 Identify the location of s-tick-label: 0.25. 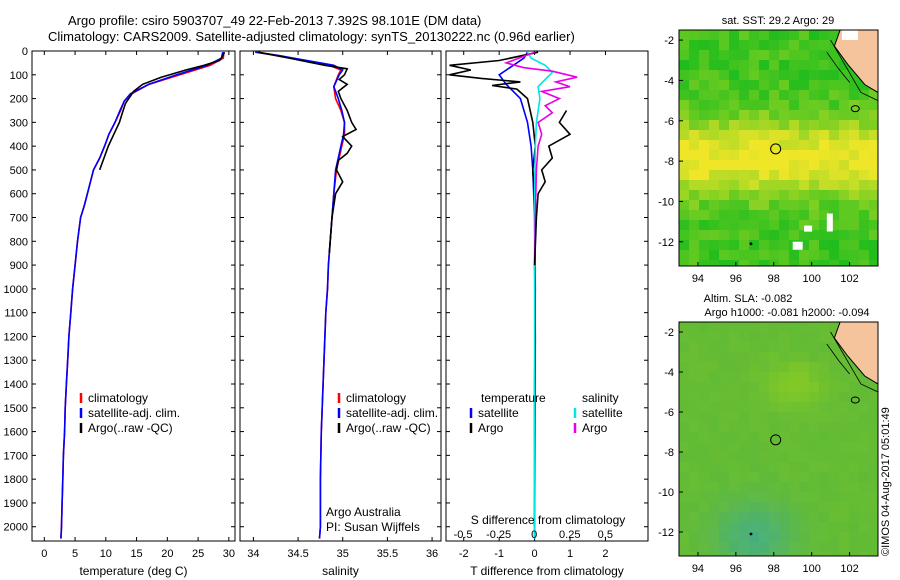
(569, 535).